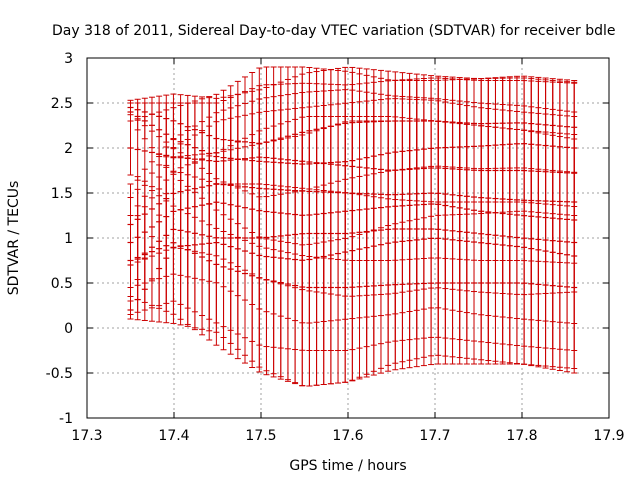  I want to click on y-axis-label: SDTVAR / TECUs, so click(14, 238).